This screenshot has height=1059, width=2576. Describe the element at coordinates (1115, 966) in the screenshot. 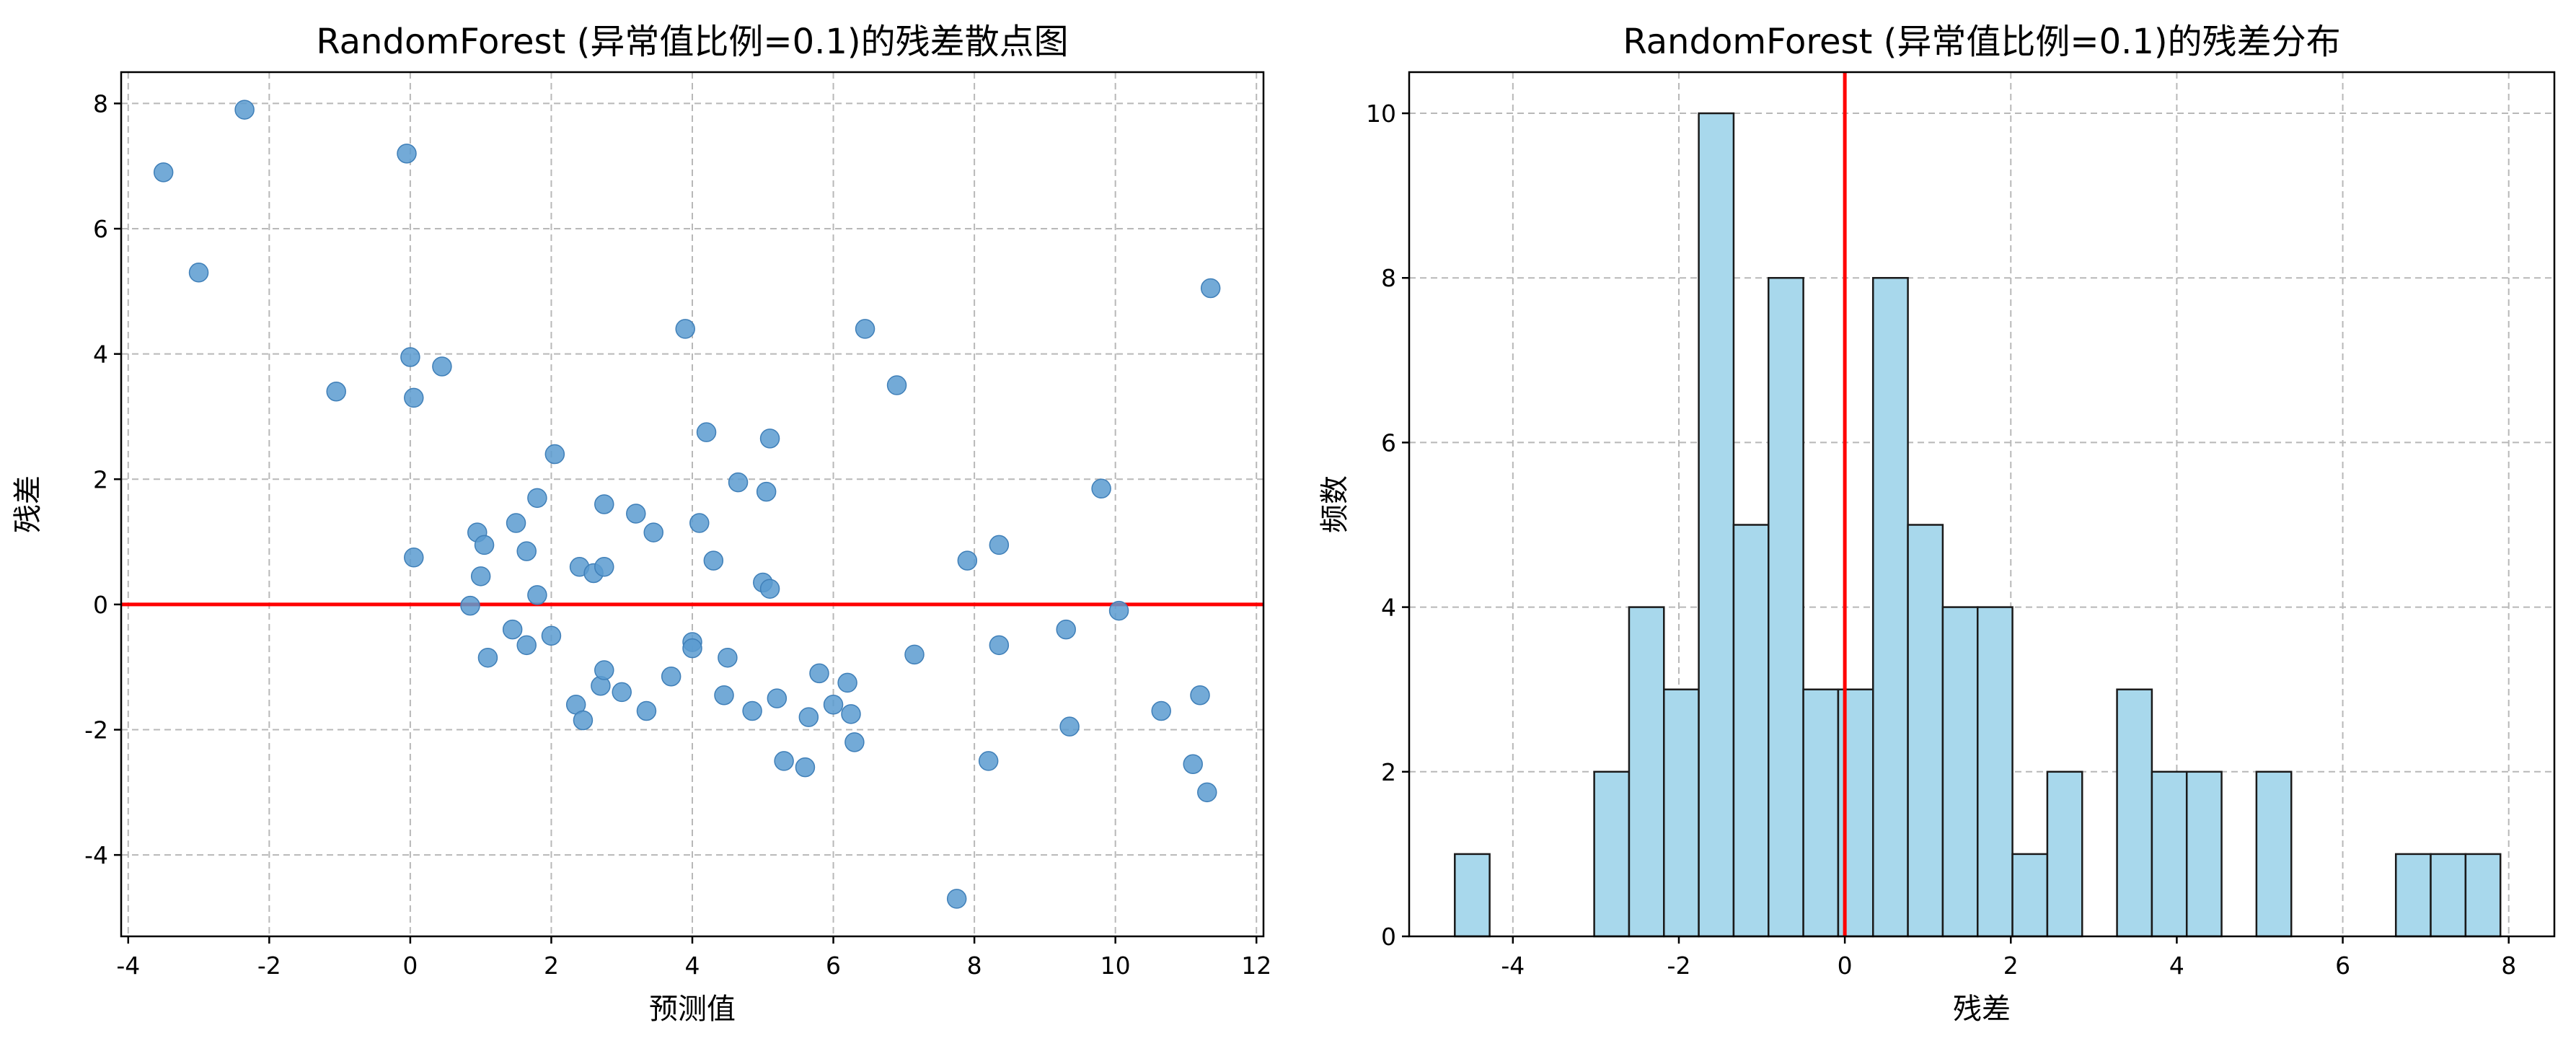

I see `x-tick-label: 10` at that location.